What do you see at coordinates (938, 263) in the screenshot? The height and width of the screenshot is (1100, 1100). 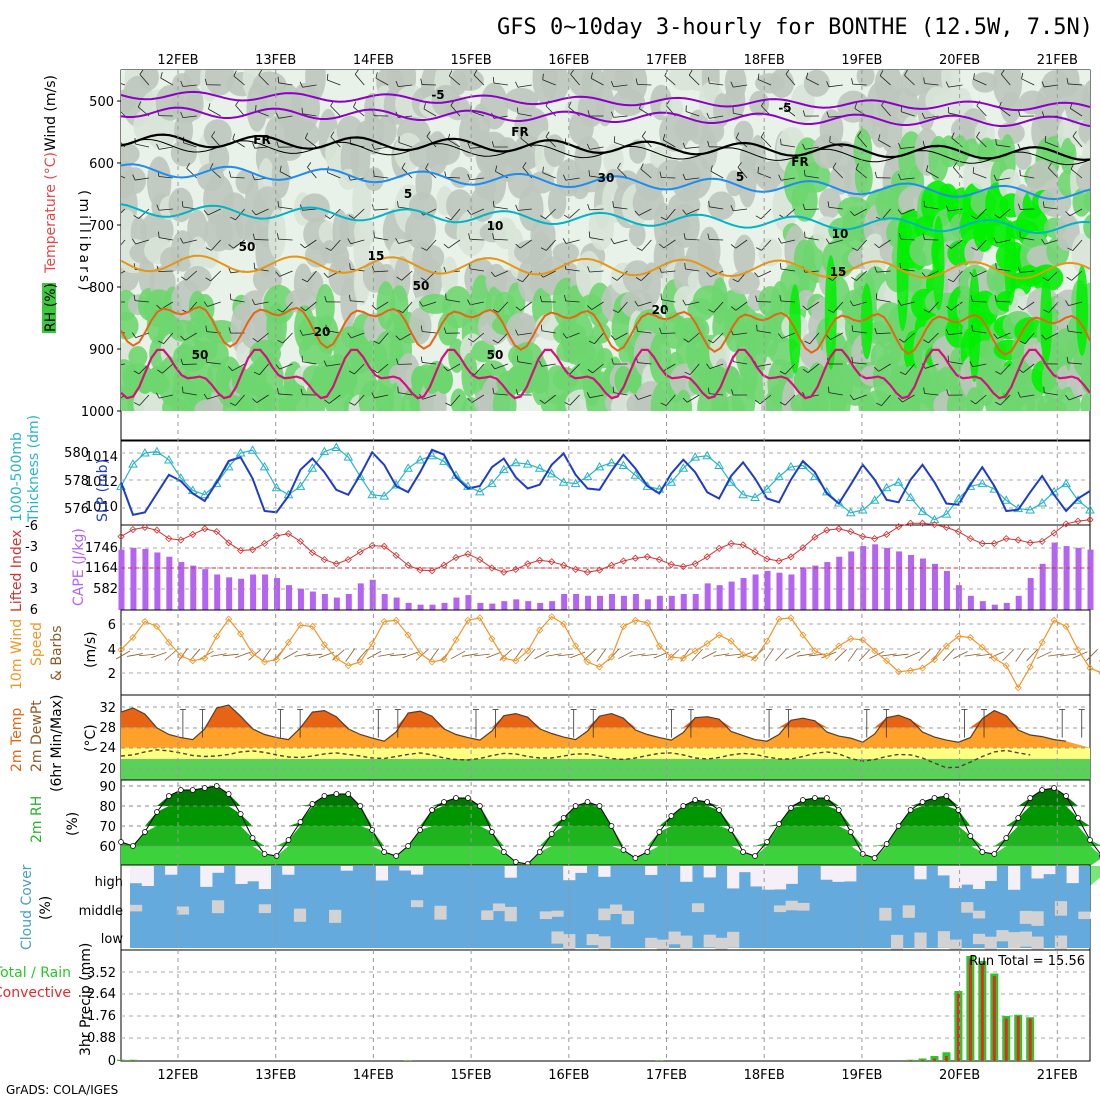 I see `rh-moist-cell` at bounding box center [938, 263].